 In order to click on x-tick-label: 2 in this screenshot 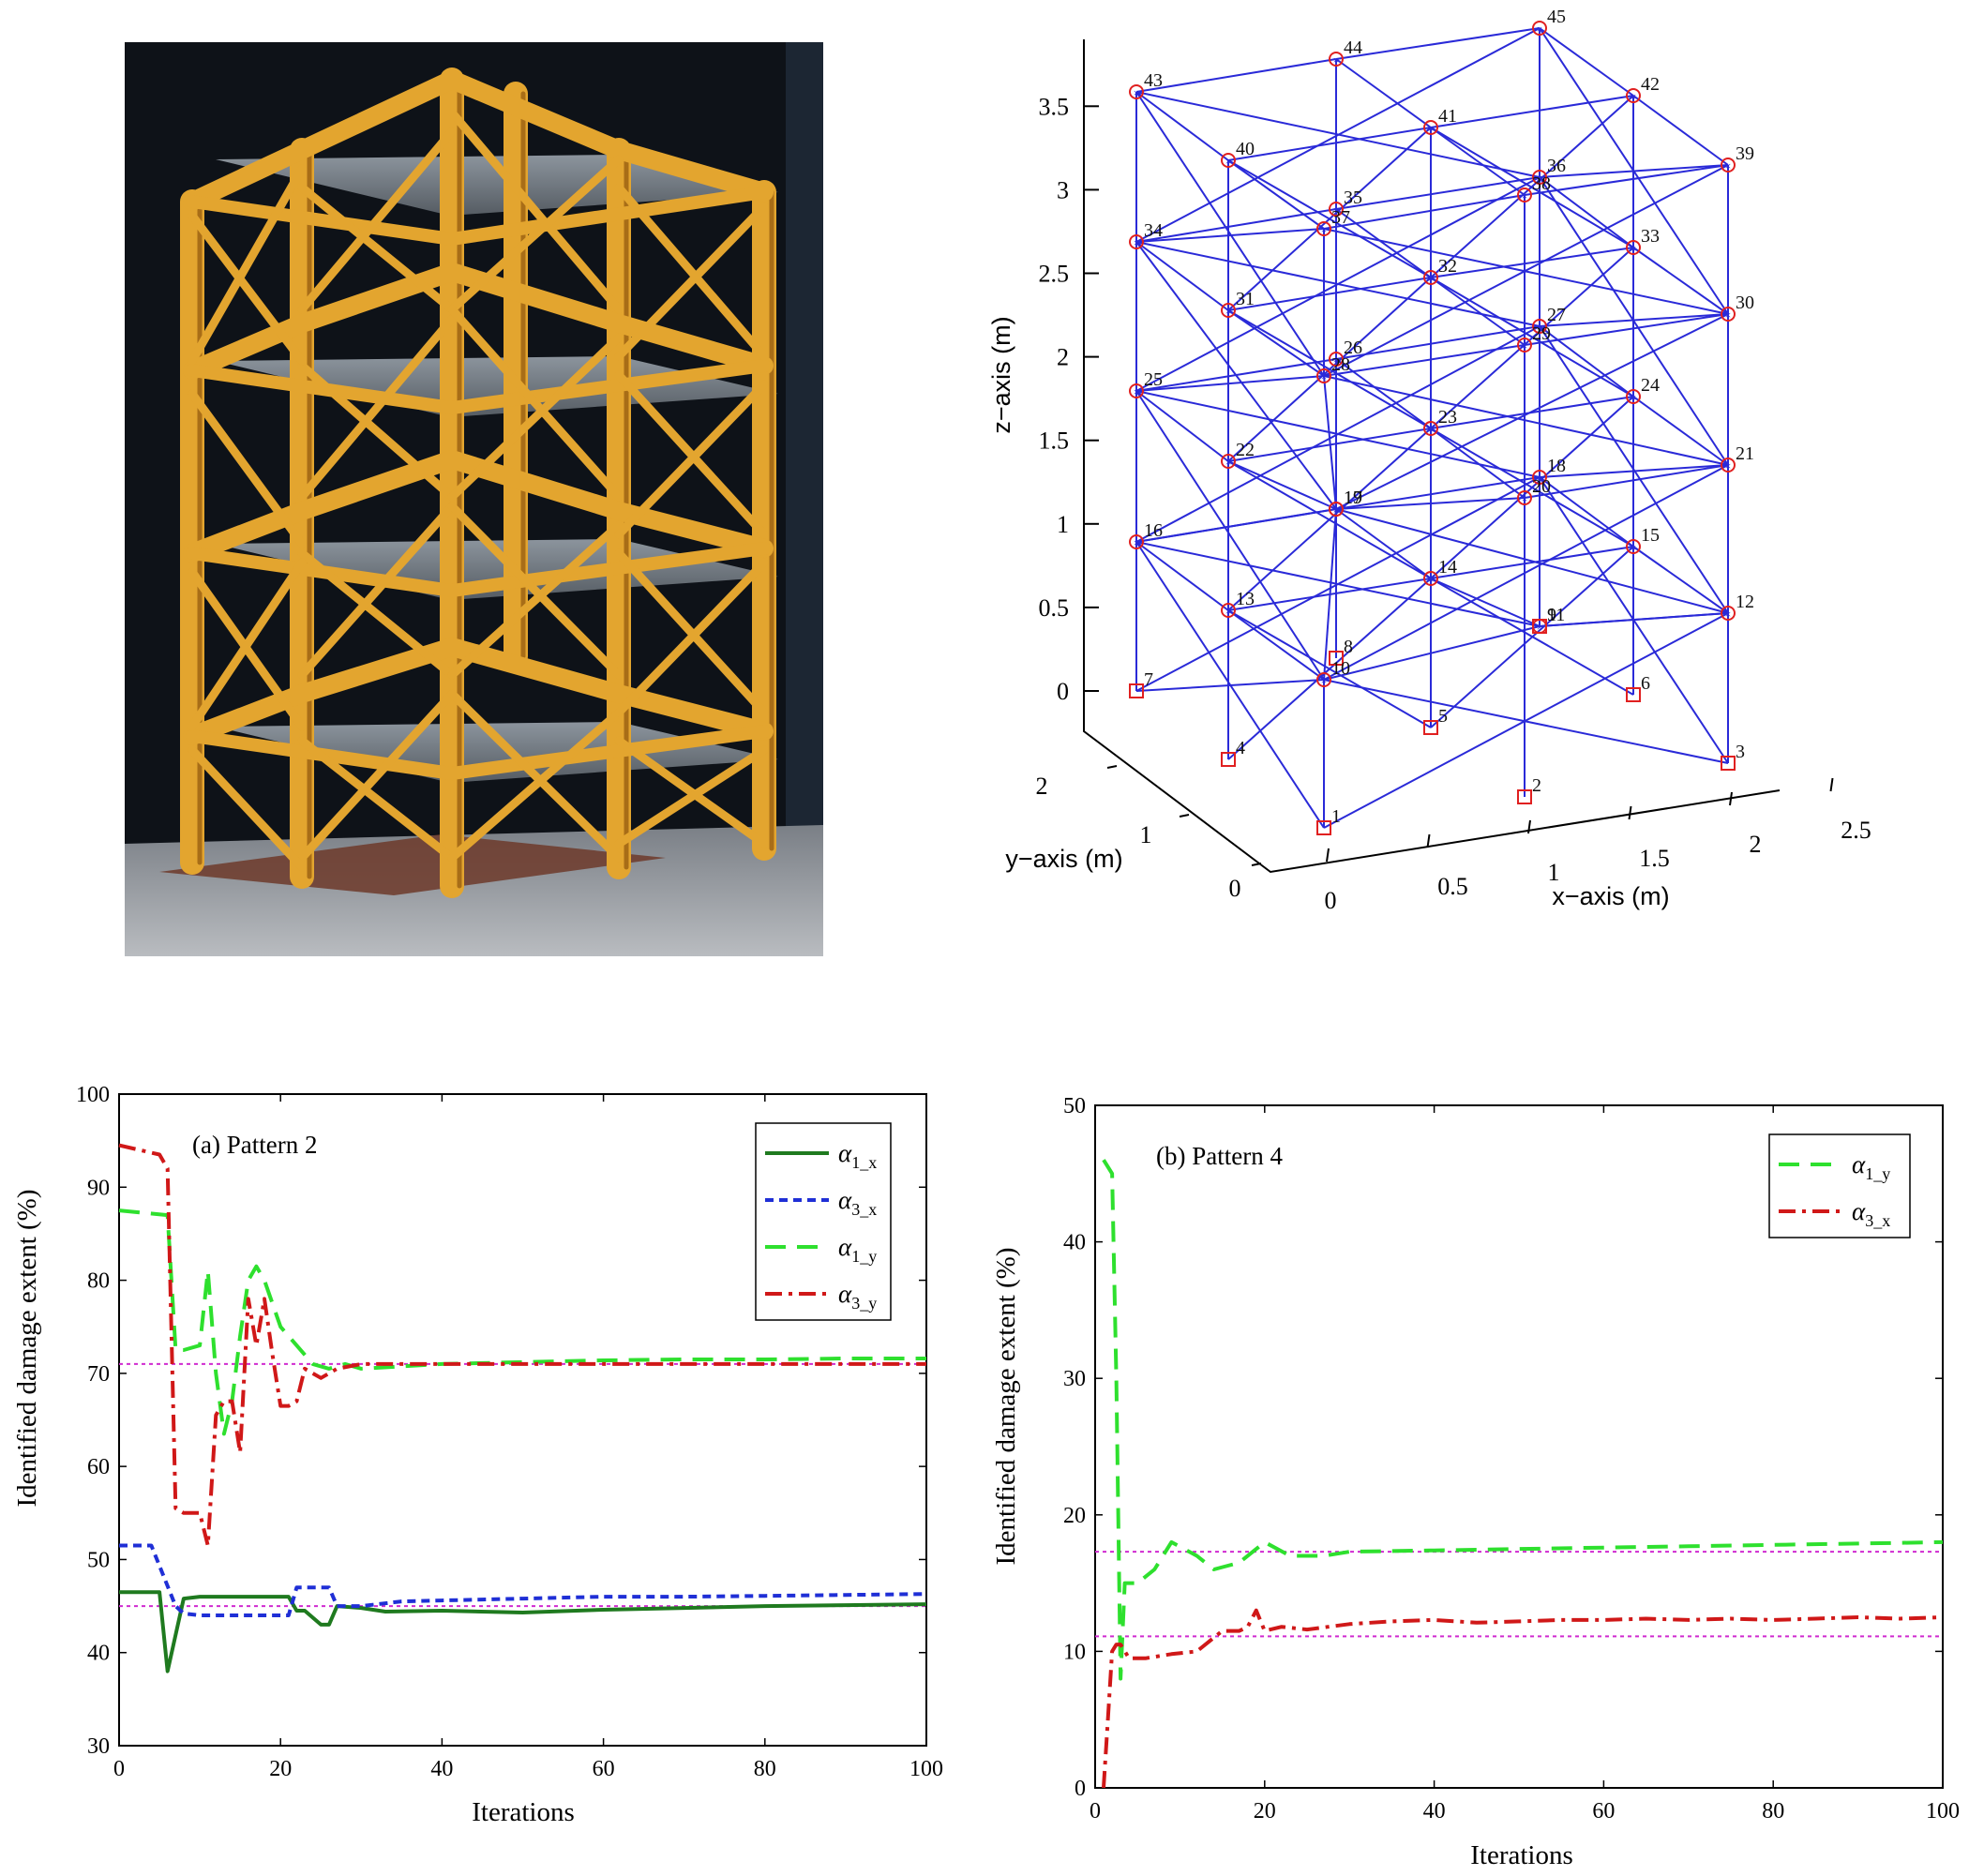, I will do `click(1756, 845)`.